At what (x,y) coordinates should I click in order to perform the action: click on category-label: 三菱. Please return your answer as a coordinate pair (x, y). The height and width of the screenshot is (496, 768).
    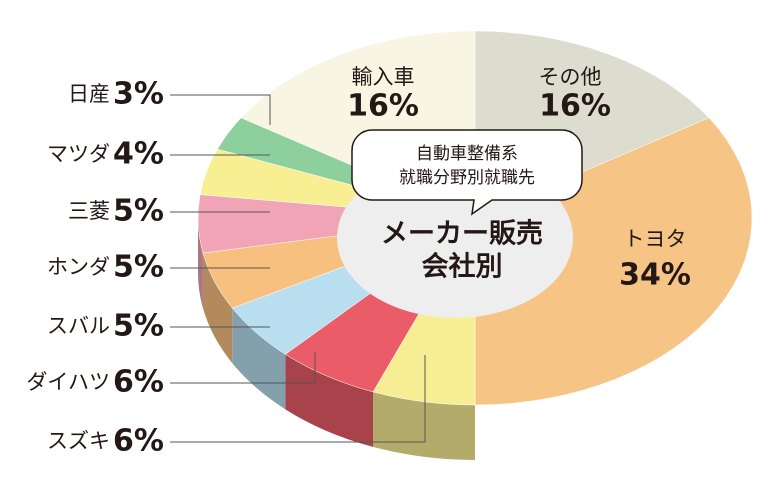
    Looking at the image, I should click on (89, 211).